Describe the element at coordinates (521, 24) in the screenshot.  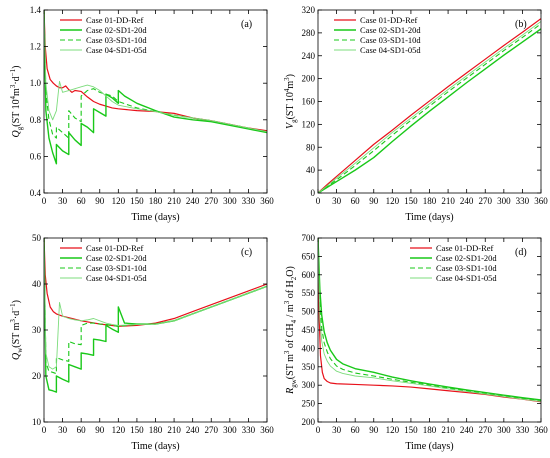
I see `panel-label: (b)` at that location.